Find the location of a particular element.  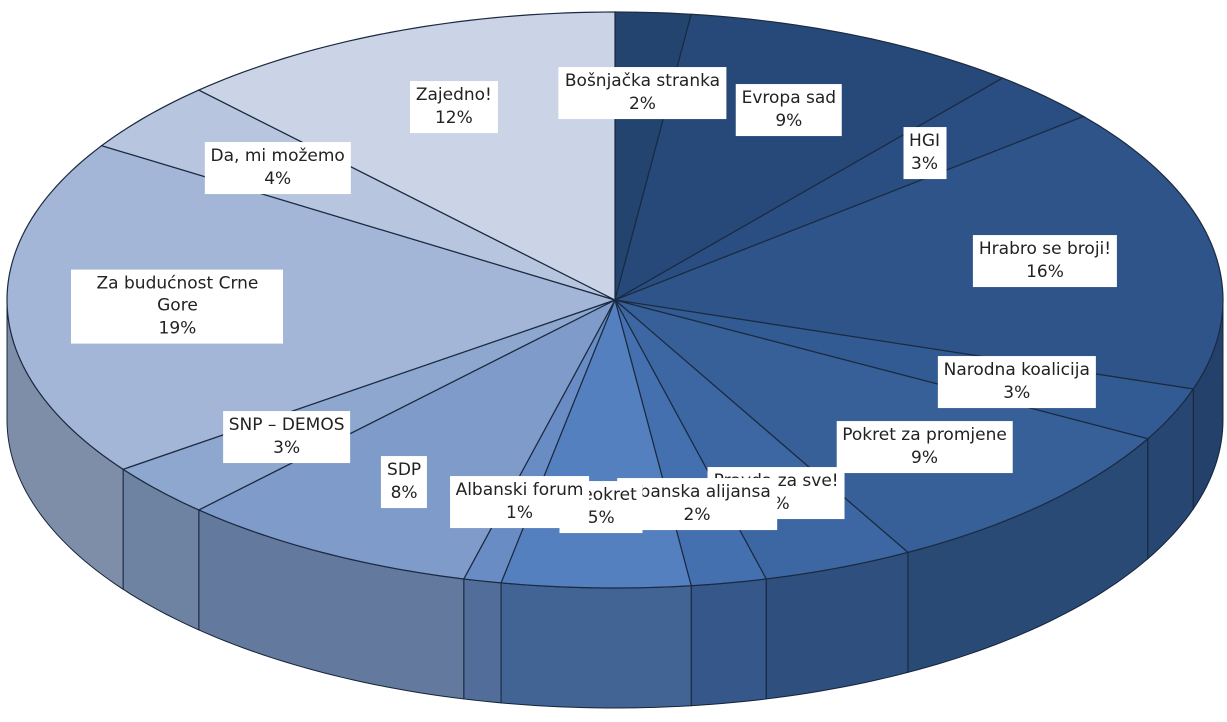

data-label: SDP 8% is located at coordinates (404, 481).